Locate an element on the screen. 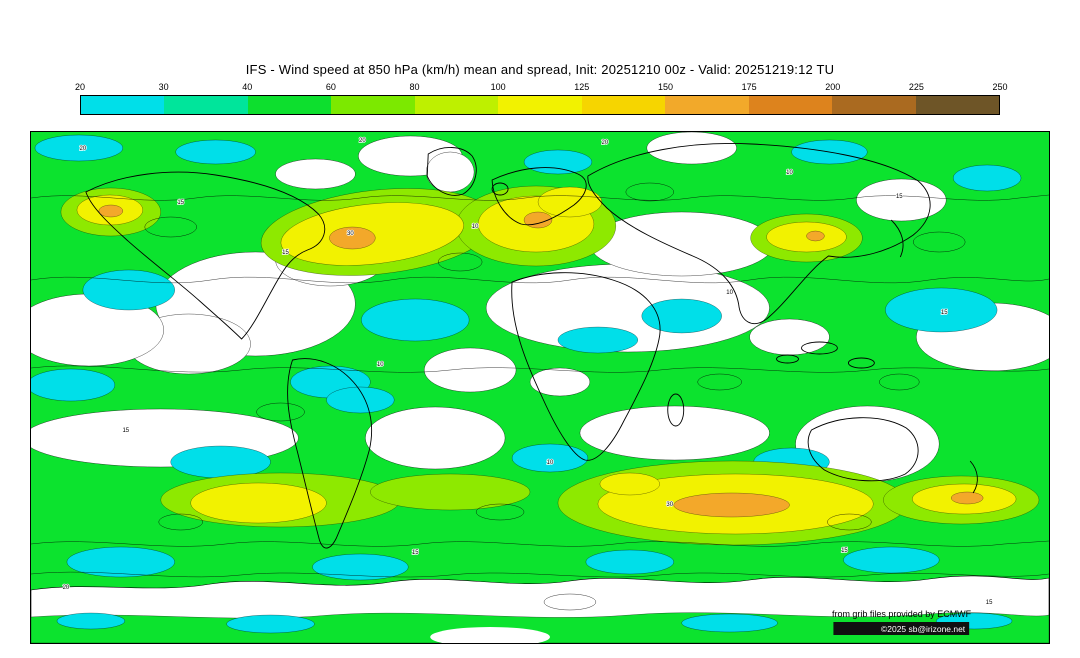 Image resolution: width=1080 pixels, height=658 pixels. colorbar-tick-label: 225 is located at coordinates (916, 87).